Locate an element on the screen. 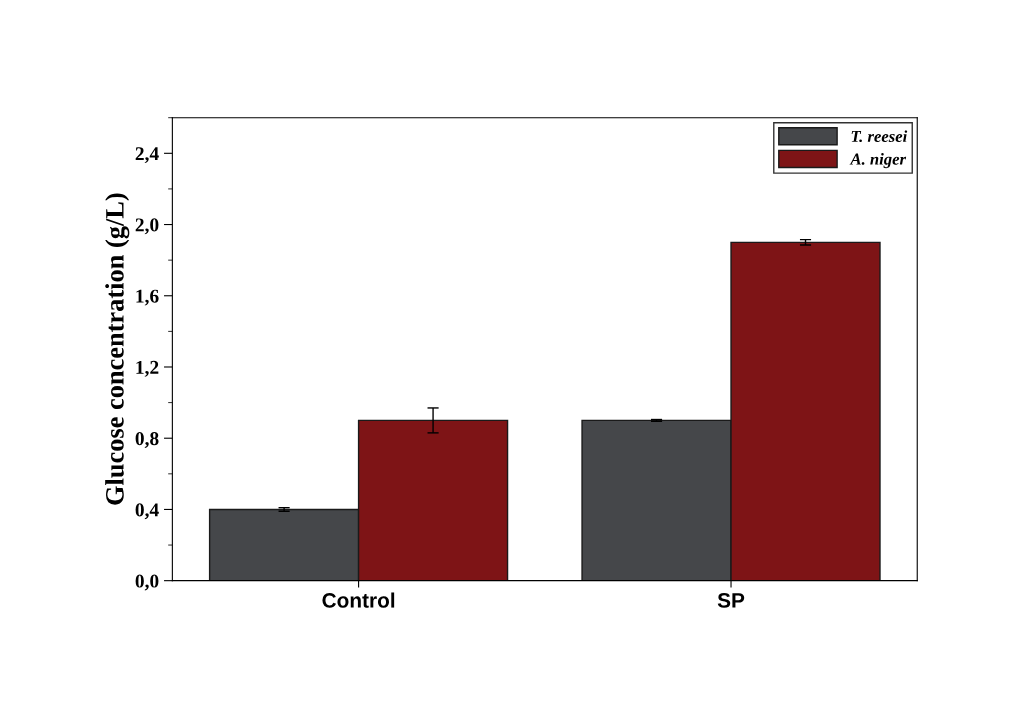 This screenshot has height=709, width=1026. y-tick-label: 2,0 is located at coordinates (147, 226).